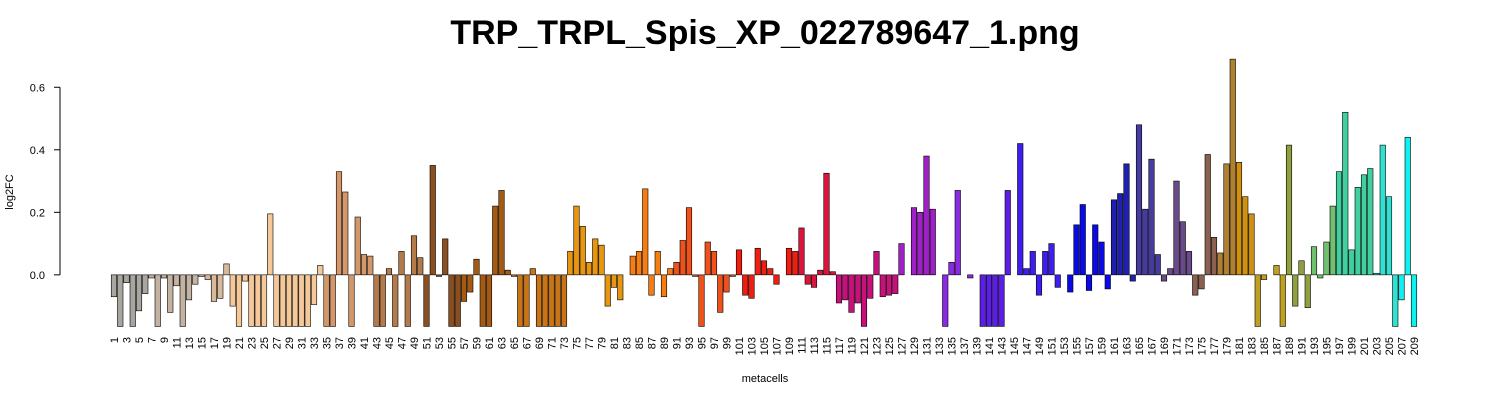  Describe the element at coordinates (378, 343) in the screenshot. I see `x-tick-label: 43` at that location.